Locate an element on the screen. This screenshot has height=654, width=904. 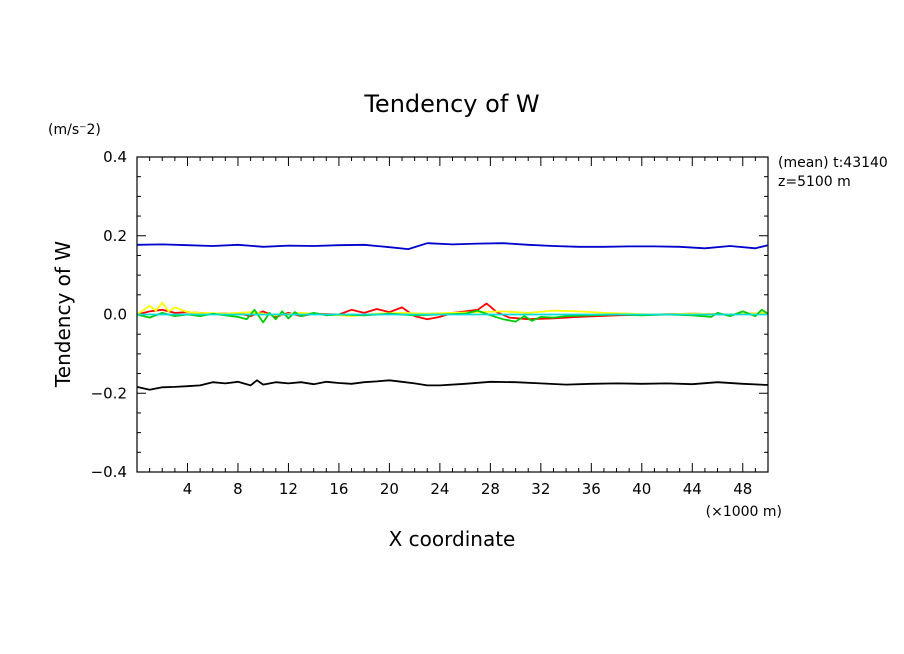
annotation-height: z=5100 m is located at coordinates (814, 182).